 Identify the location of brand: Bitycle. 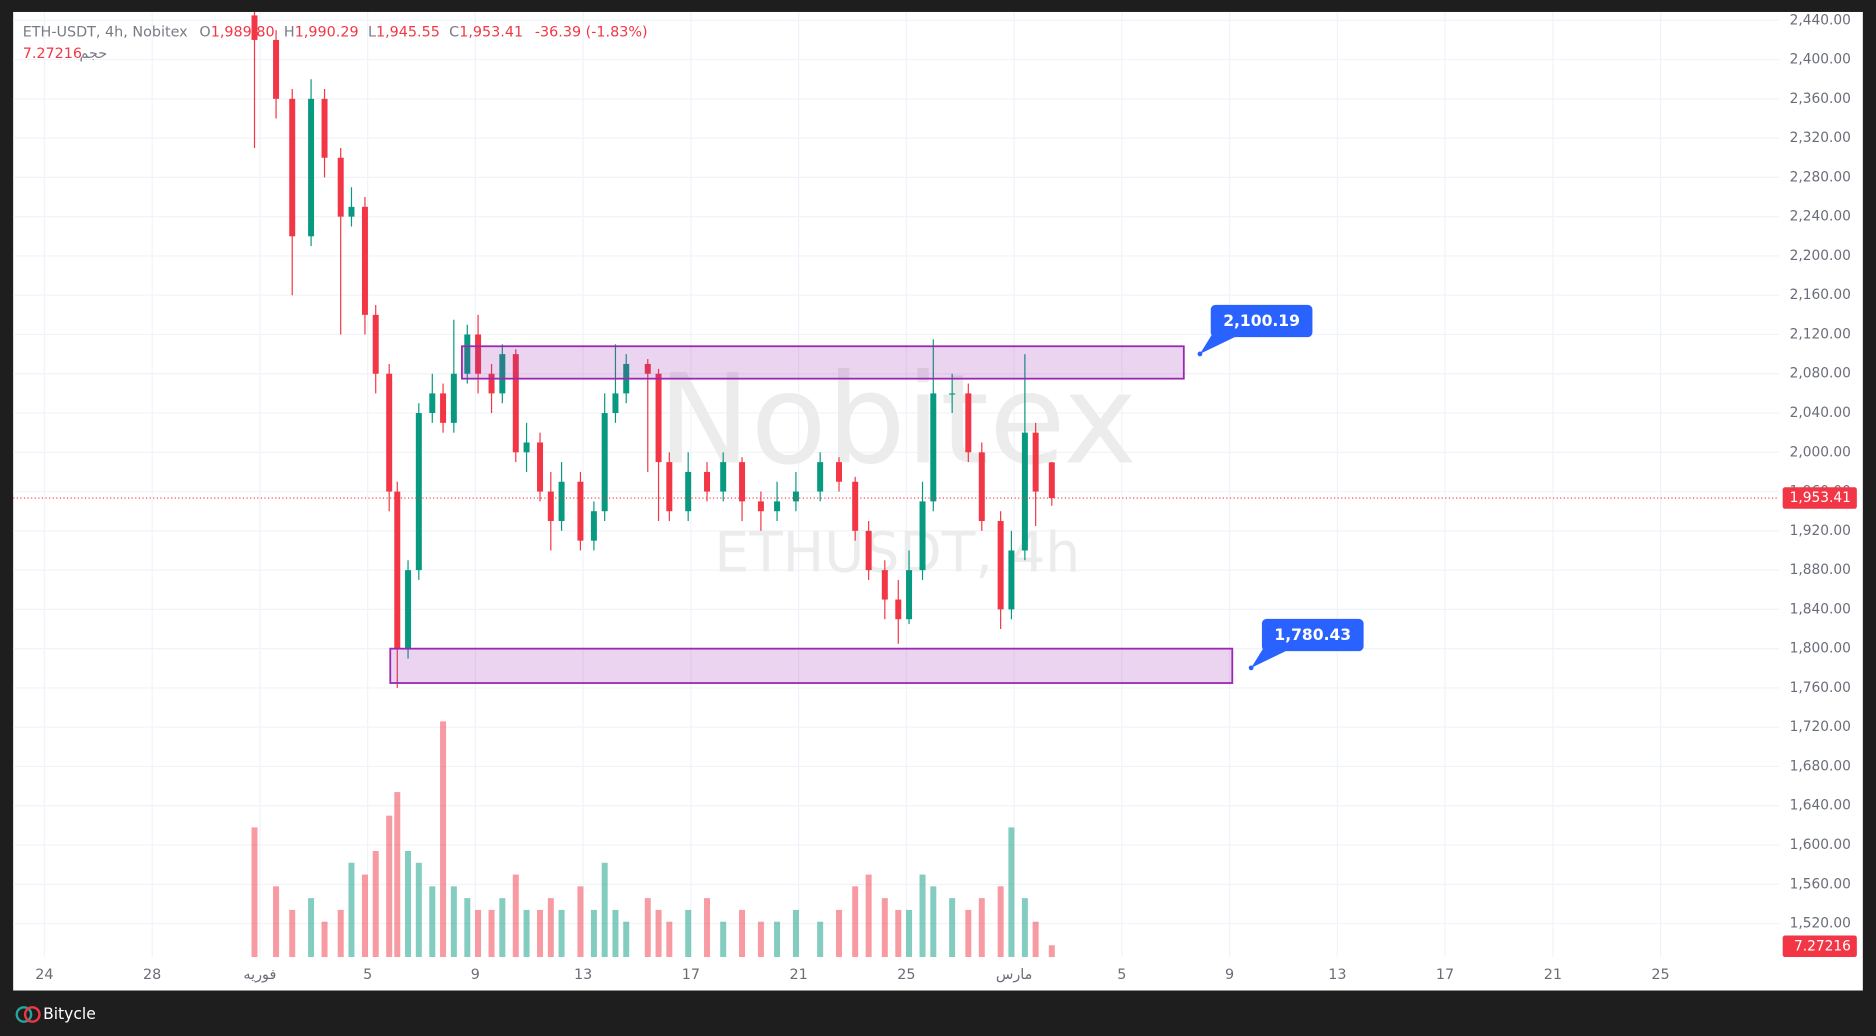
(69, 1014).